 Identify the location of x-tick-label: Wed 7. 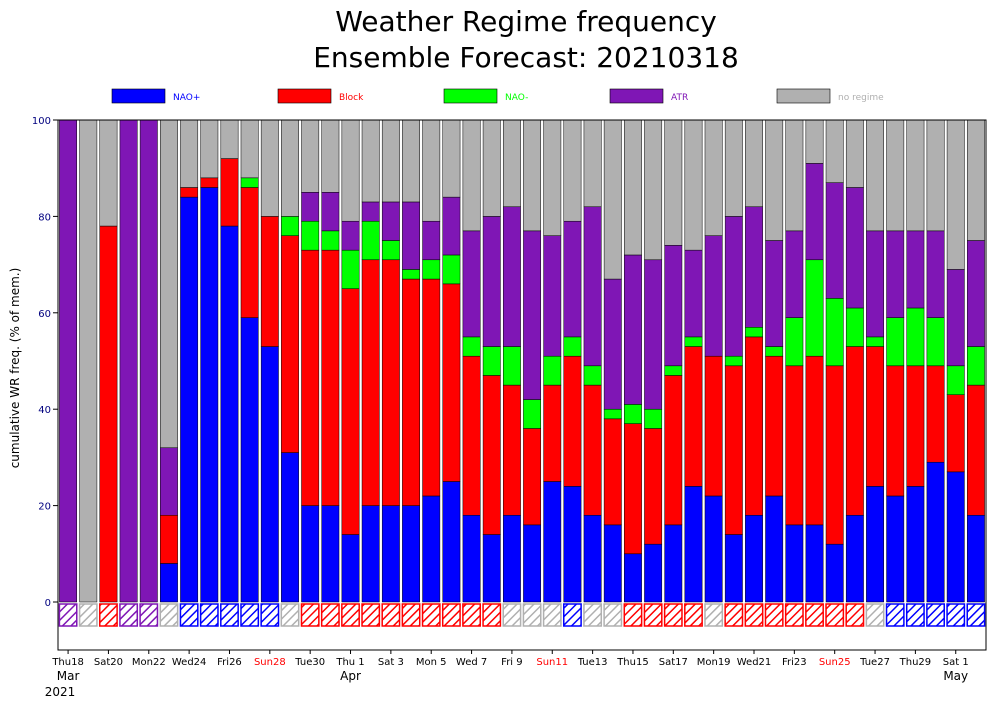
(471, 662).